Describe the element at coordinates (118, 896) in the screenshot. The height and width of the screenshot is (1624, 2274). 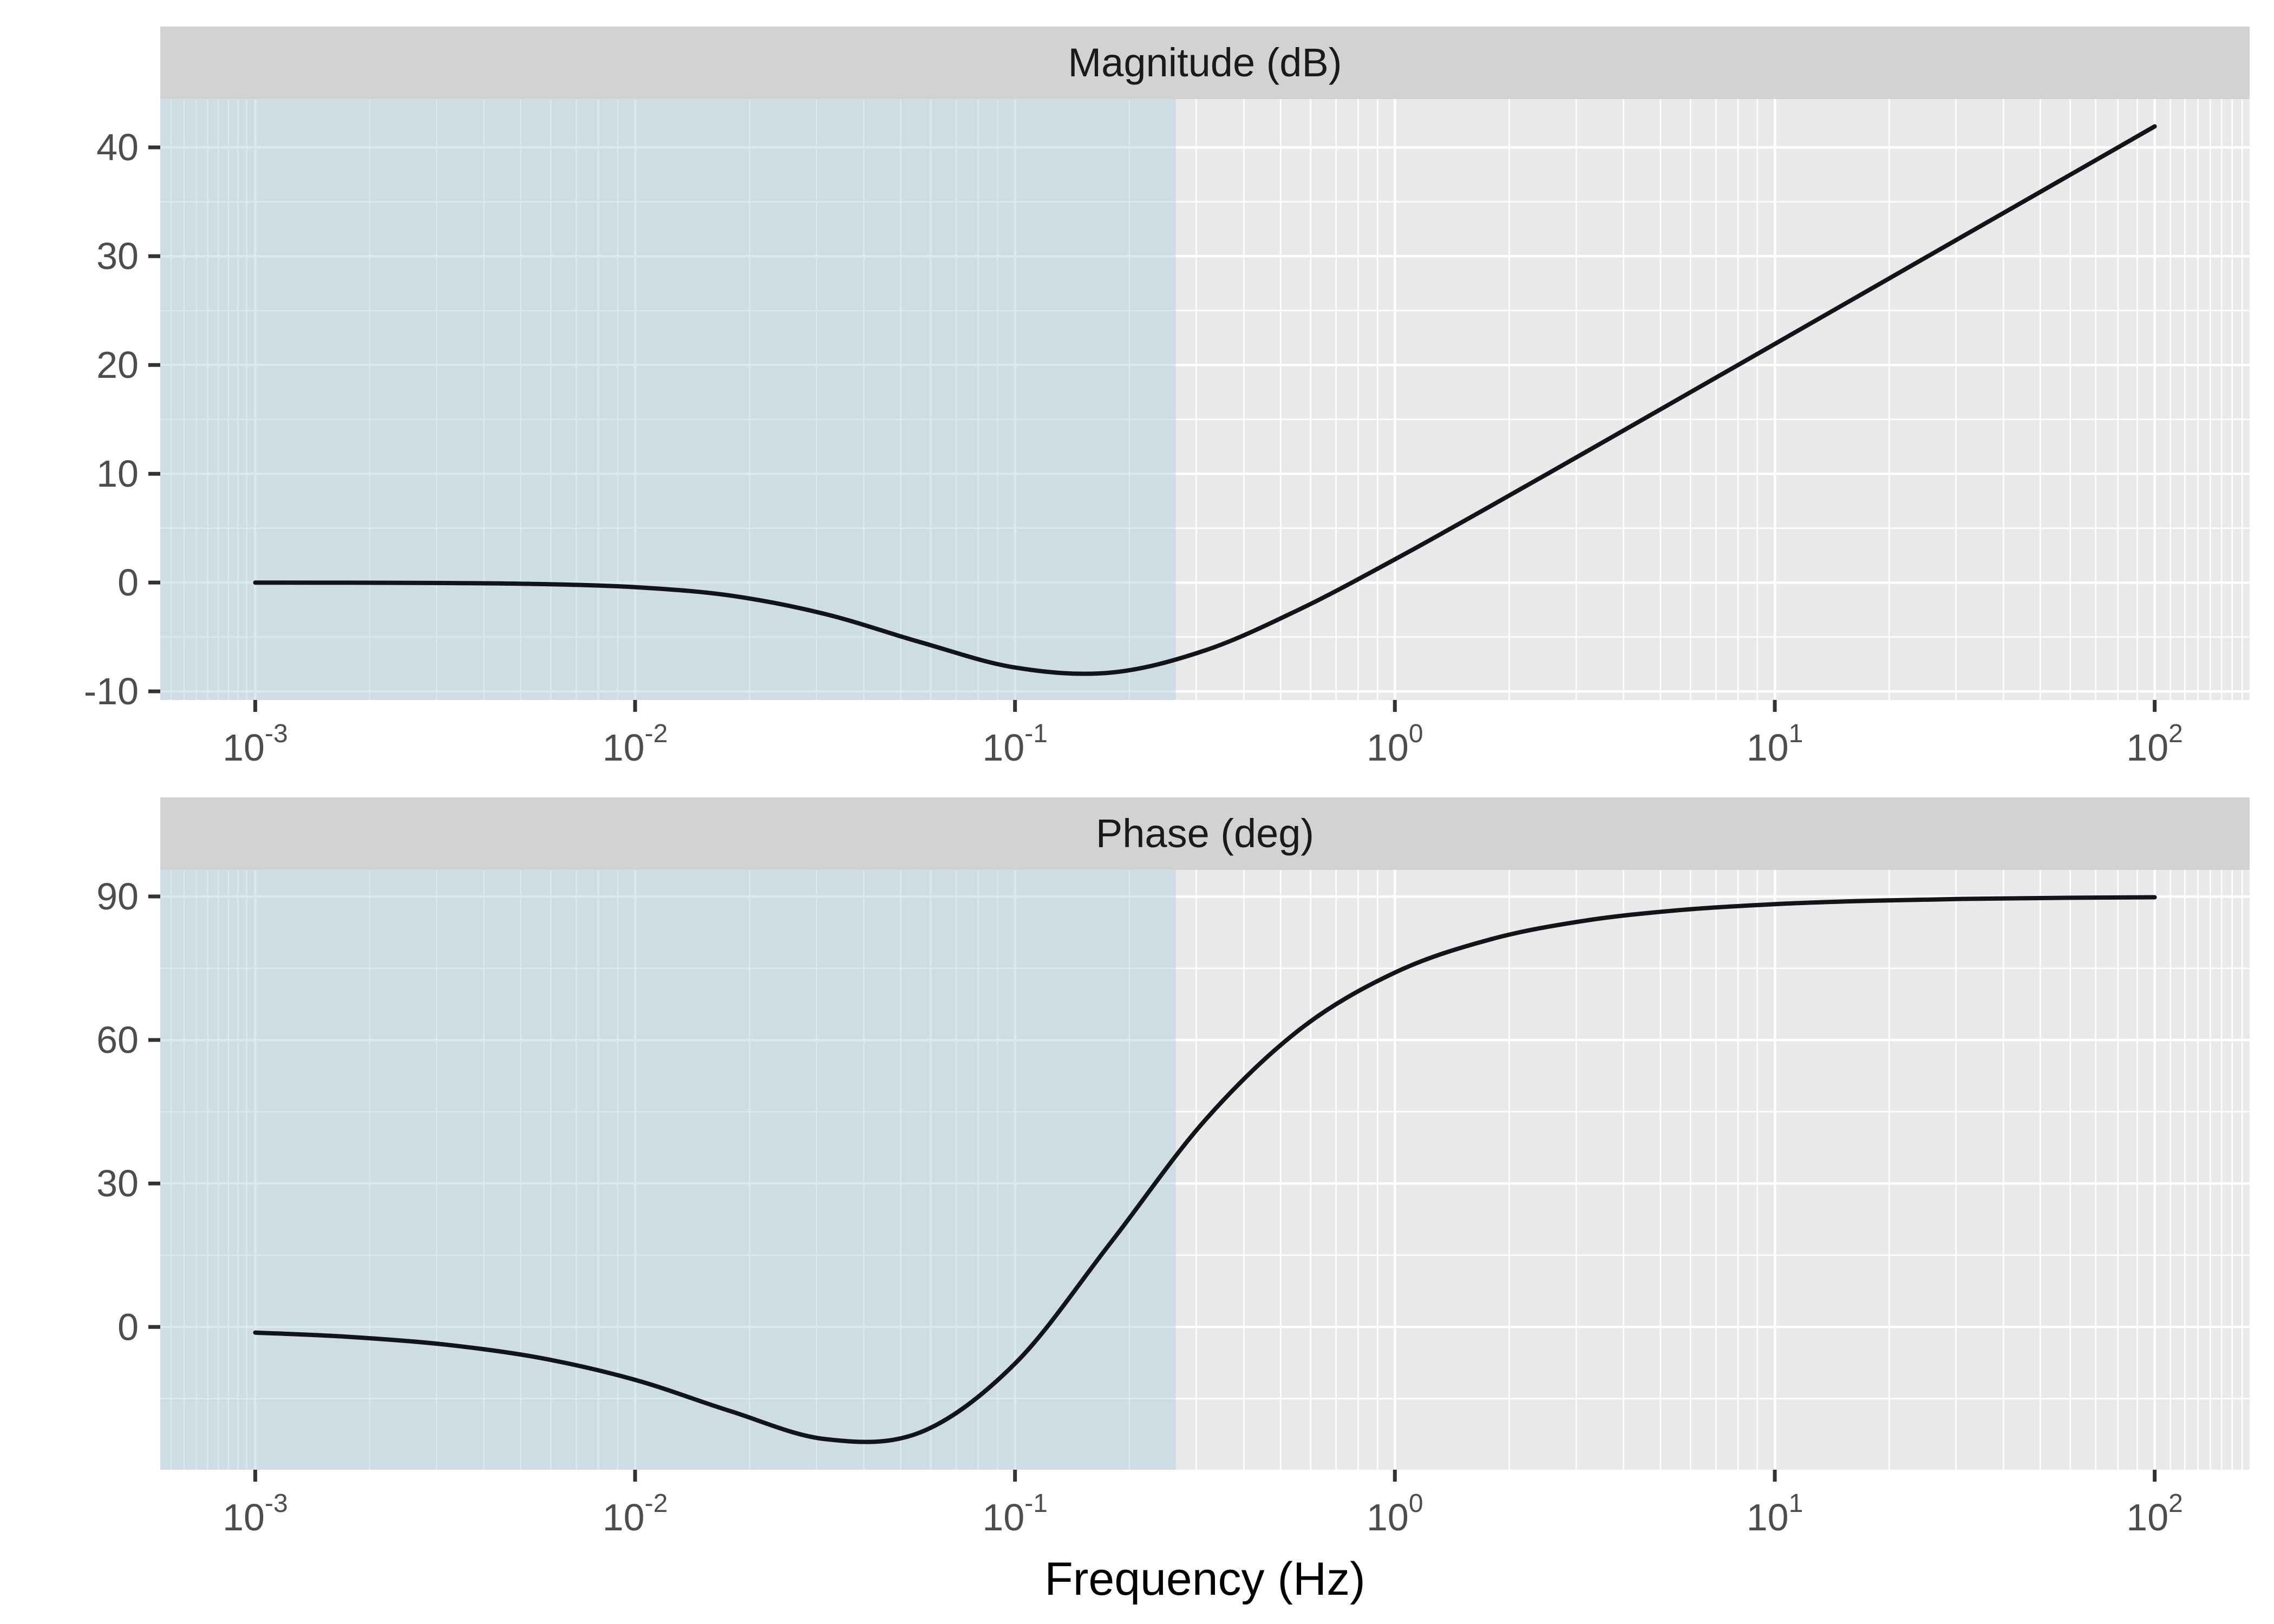
I see `y-tick-label: 90` at that location.